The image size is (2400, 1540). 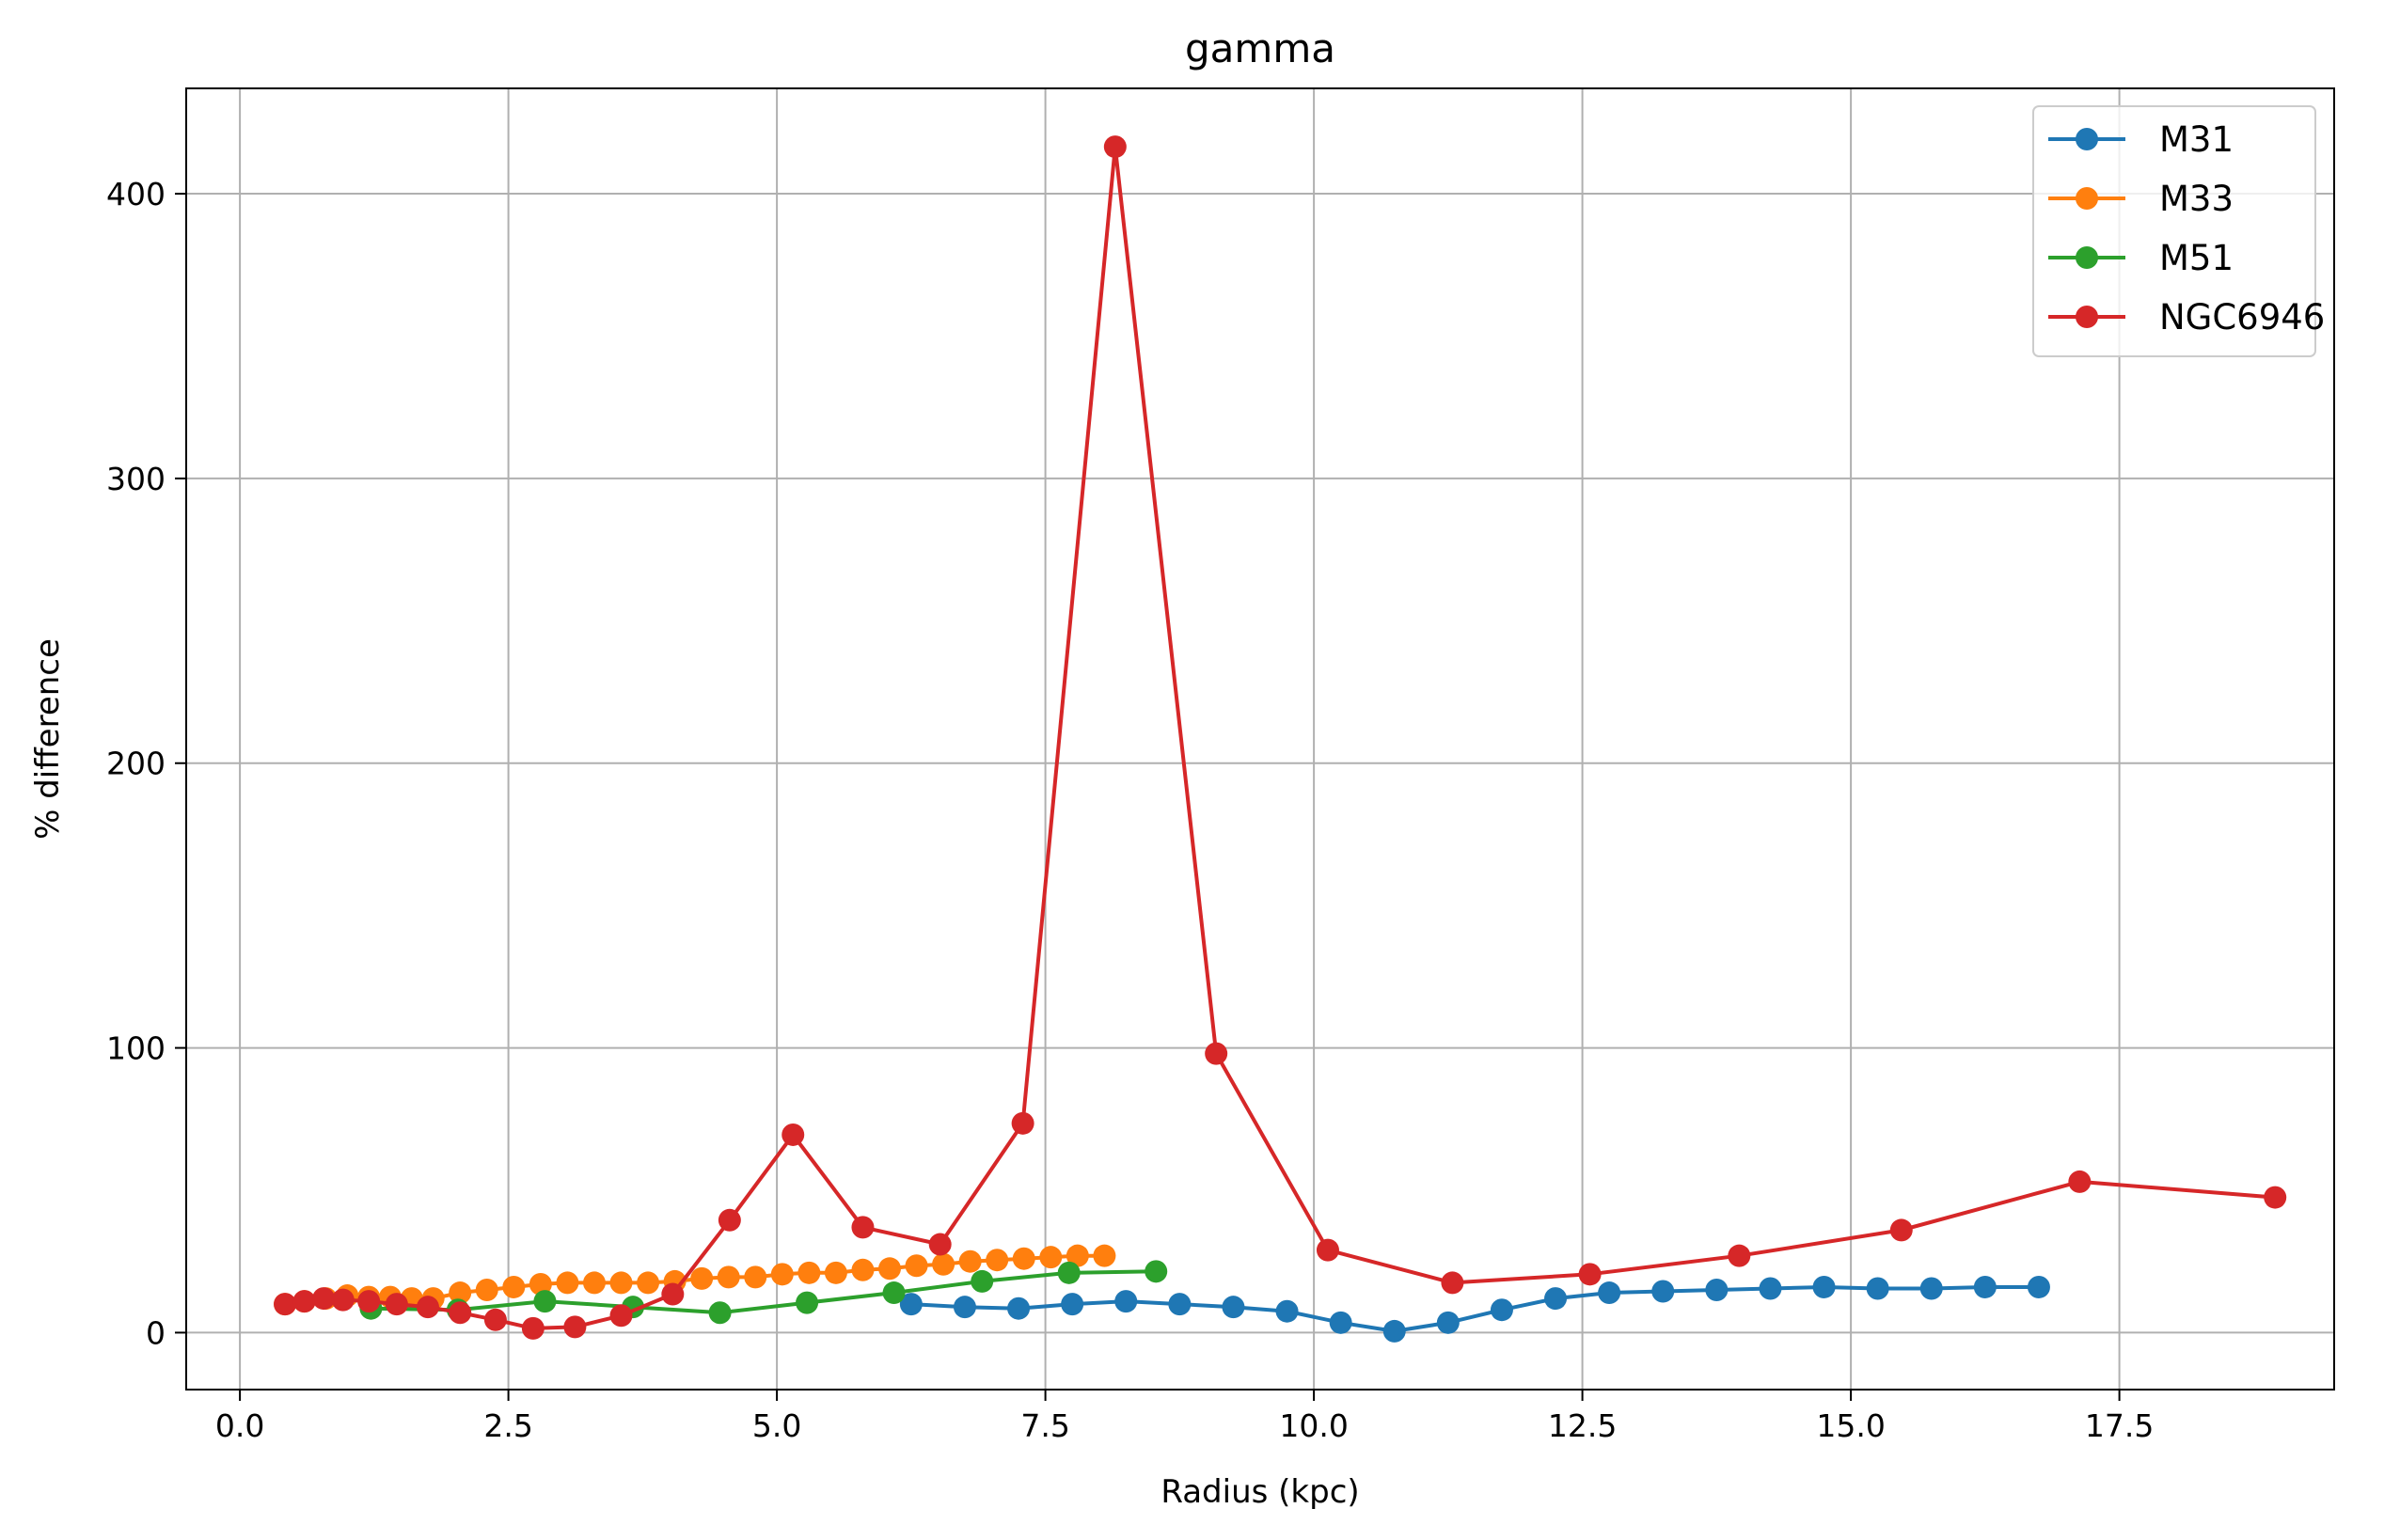 What do you see at coordinates (136, 1048) in the screenshot?
I see `y-tick-label: 100` at bounding box center [136, 1048].